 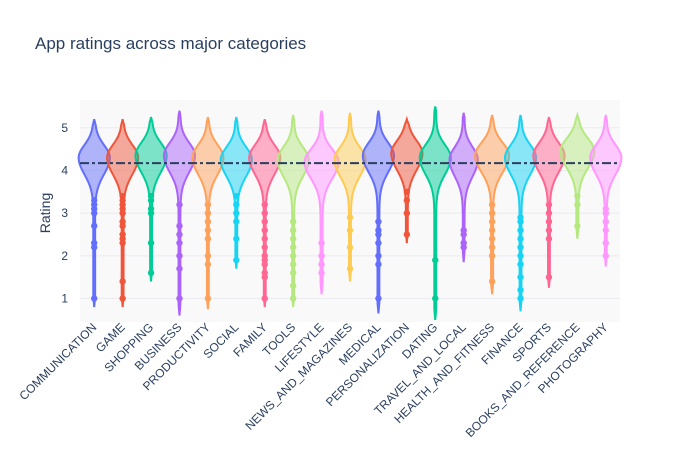 What do you see at coordinates (64, 299) in the screenshot?
I see `y-tick-label: 1` at bounding box center [64, 299].